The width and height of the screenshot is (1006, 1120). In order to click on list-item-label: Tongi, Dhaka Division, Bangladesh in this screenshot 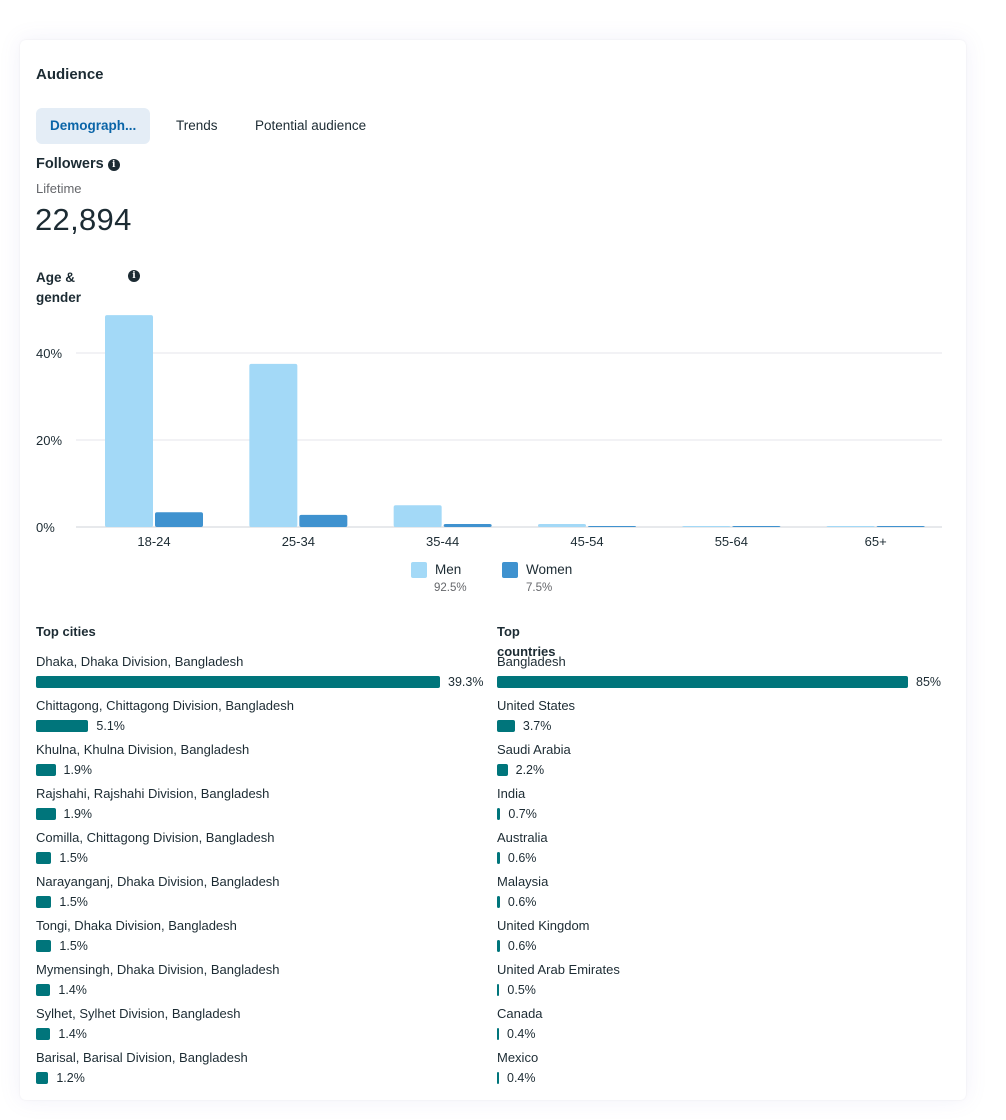, I will do `click(136, 925)`.